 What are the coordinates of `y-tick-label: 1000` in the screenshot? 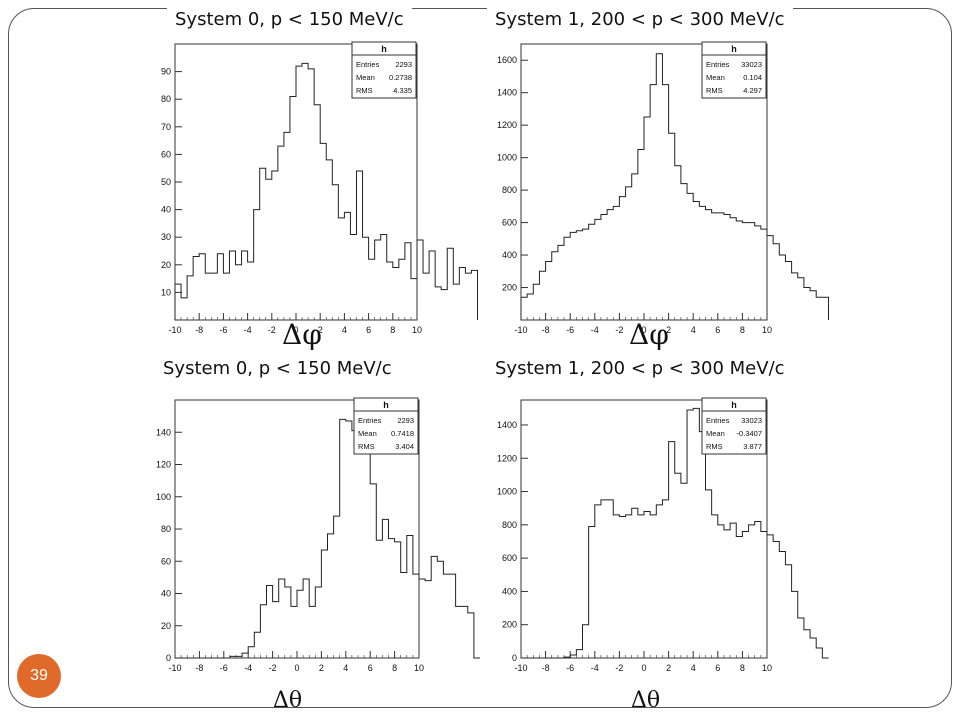 It's located at (507, 158).